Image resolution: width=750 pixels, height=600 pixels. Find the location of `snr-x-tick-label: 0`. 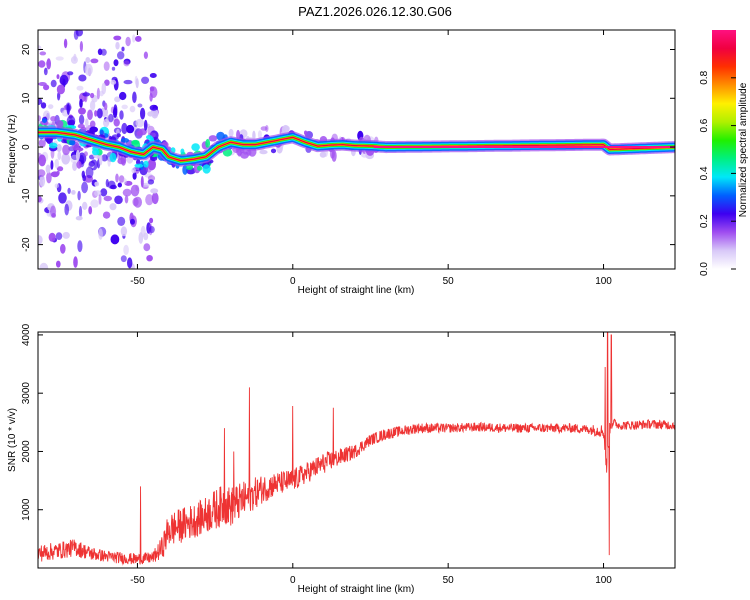

snr-x-tick-label: 0 is located at coordinates (293, 580).